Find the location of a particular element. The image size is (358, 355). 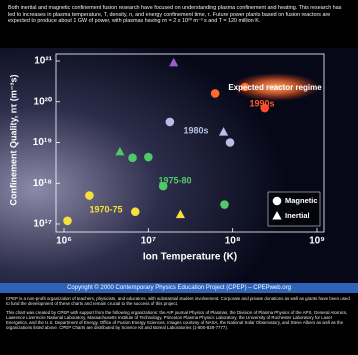

era-label: Expected reactor regime is located at coordinates (275, 87).